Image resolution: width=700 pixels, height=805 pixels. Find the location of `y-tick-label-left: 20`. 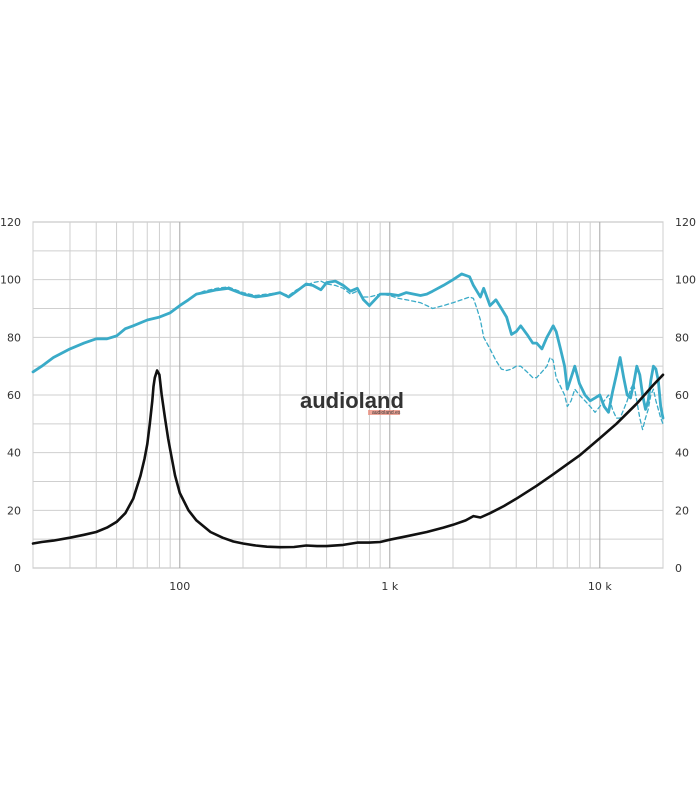

y-tick-label-left: 20 is located at coordinates (14, 510).